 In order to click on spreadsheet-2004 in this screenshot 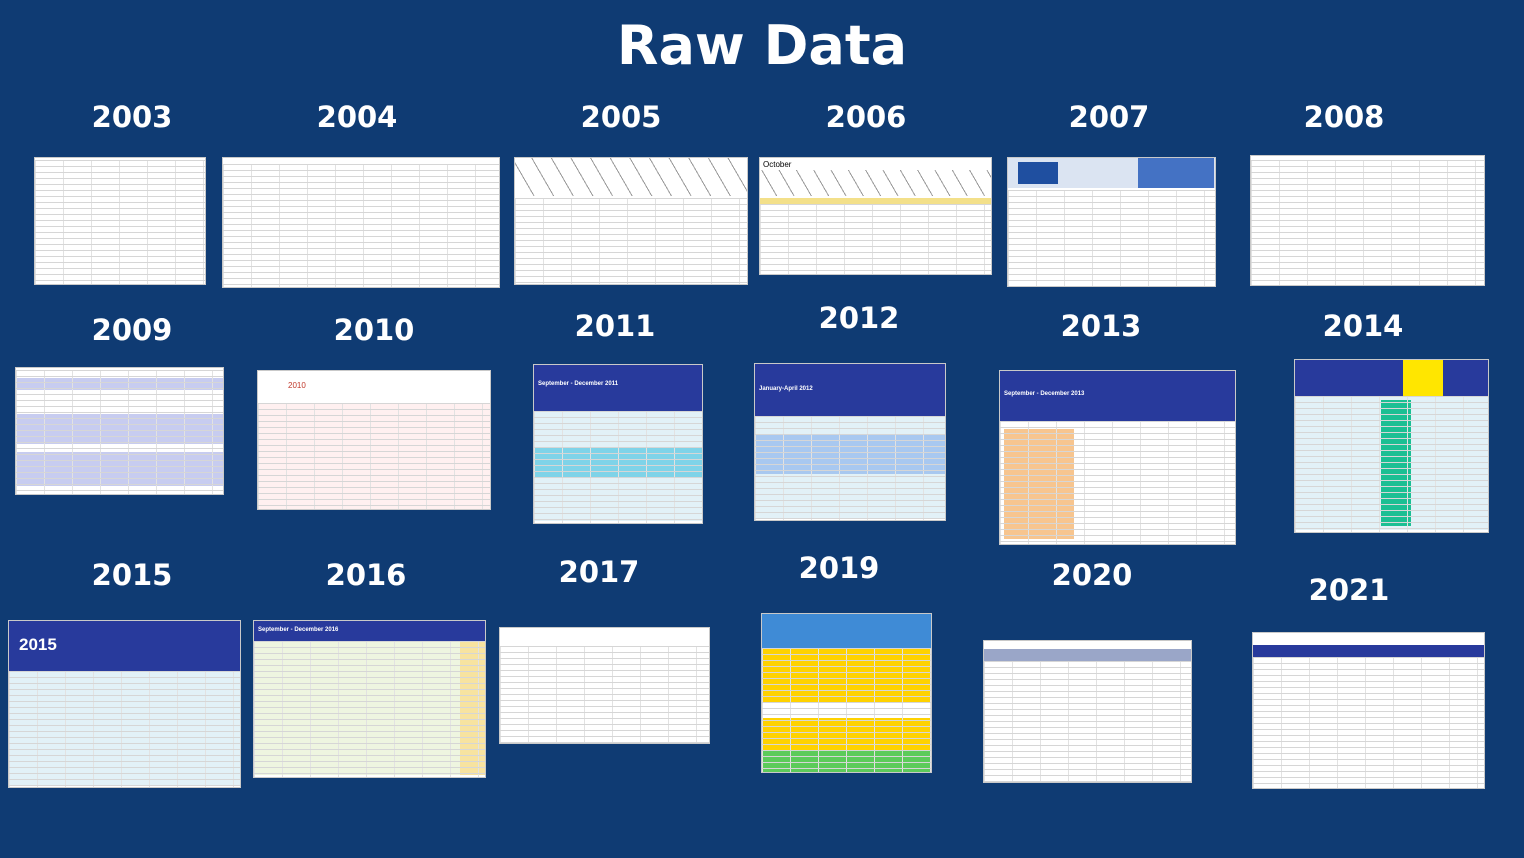, I will do `click(361, 222)`.